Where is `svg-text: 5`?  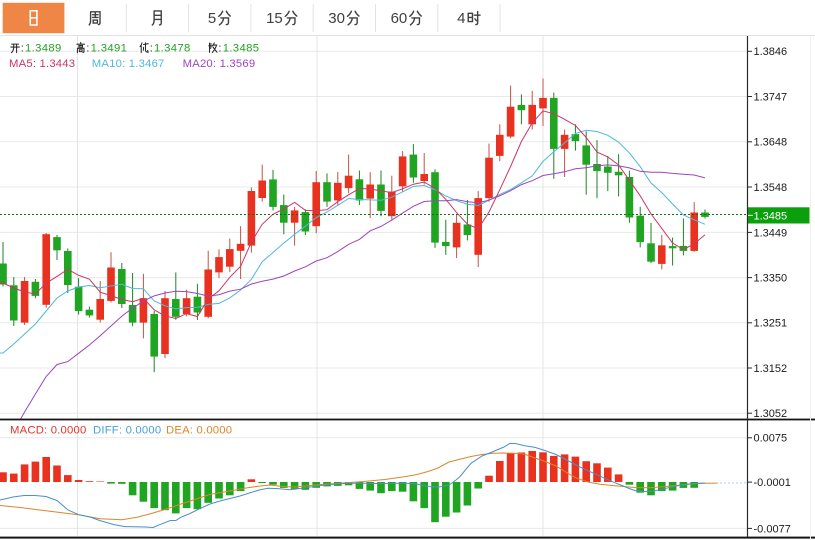
svg-text: 5 is located at coordinates (212, 18).